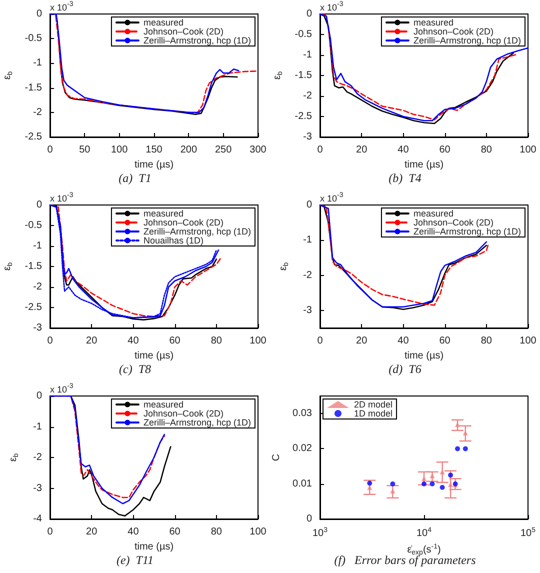  I want to click on y-tick-label: 0.03, so click(302, 414).